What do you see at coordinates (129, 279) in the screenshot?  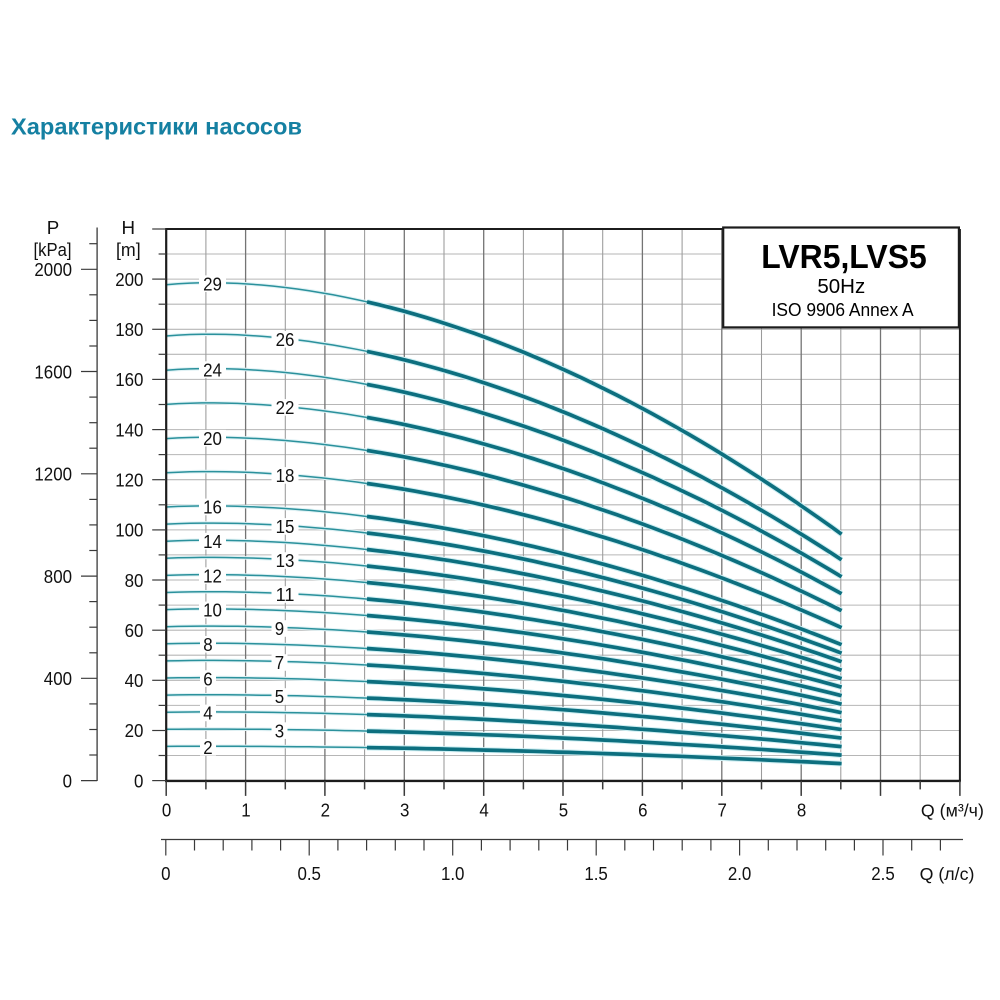 I see `svg-text: 200` at bounding box center [129, 279].